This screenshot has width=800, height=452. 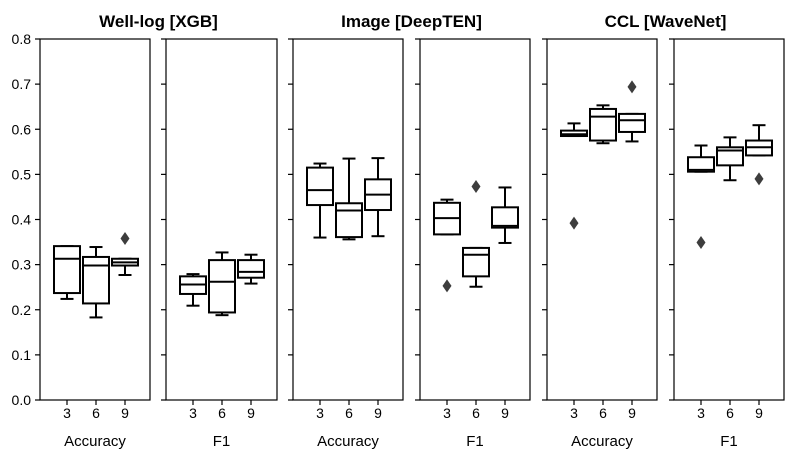 I want to click on y-tick-label: 0.1, so click(x=22, y=355).